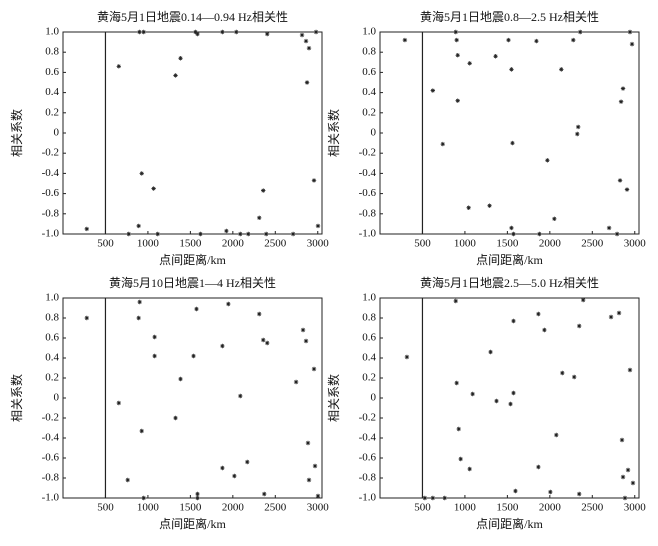 The image size is (658, 546). I want to click on y-tick-label: 0, so click(57, 398).